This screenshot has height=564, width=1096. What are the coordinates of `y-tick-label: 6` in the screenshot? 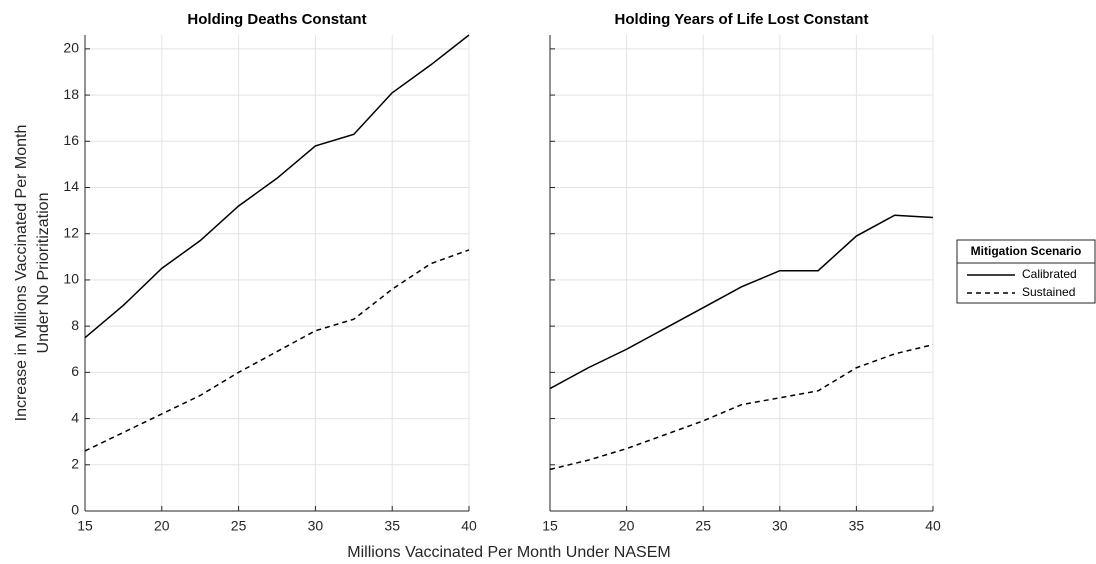 It's located at (75, 371).